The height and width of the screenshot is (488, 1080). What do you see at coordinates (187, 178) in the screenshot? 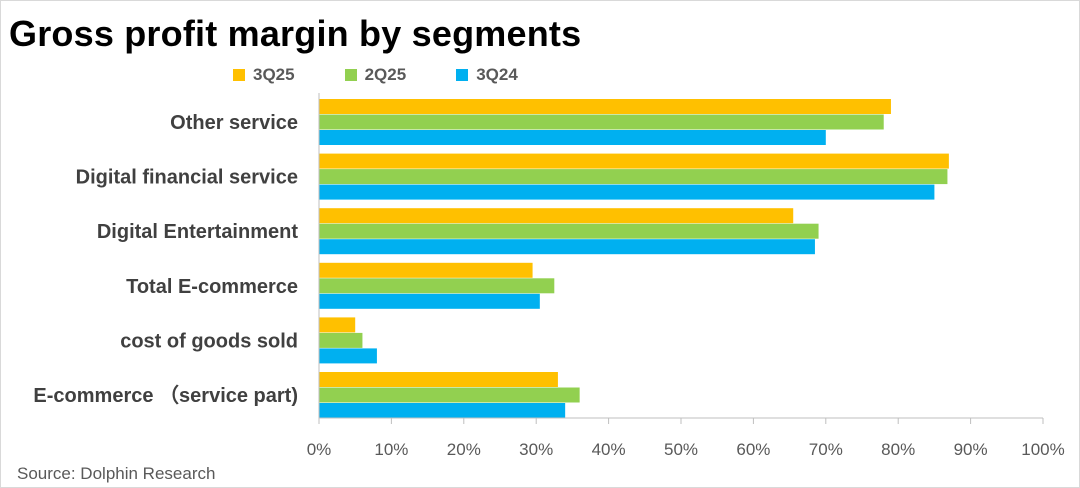
I see `category-label: Digital financial service` at bounding box center [187, 178].